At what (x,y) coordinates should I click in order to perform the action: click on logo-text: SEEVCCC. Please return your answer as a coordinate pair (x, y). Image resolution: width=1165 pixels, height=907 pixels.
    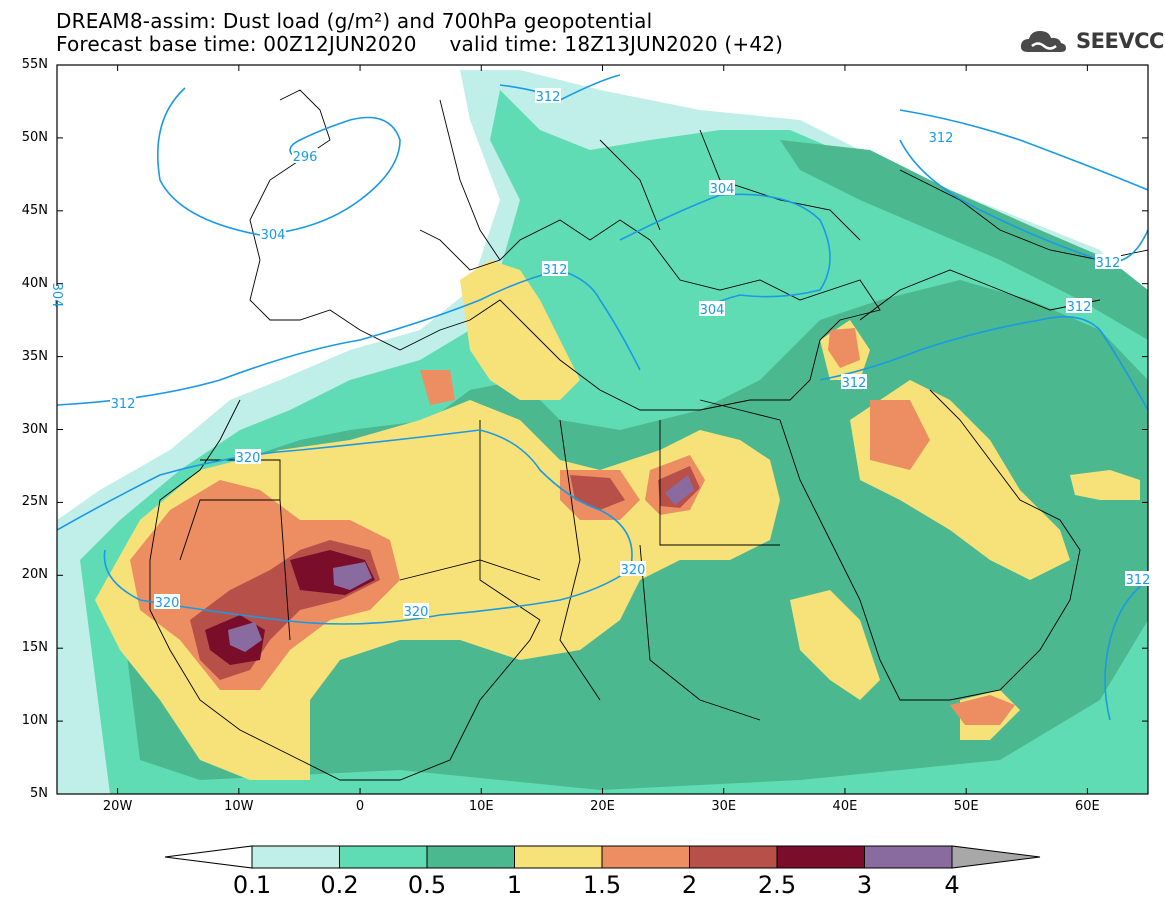
    Looking at the image, I should click on (1120, 41).